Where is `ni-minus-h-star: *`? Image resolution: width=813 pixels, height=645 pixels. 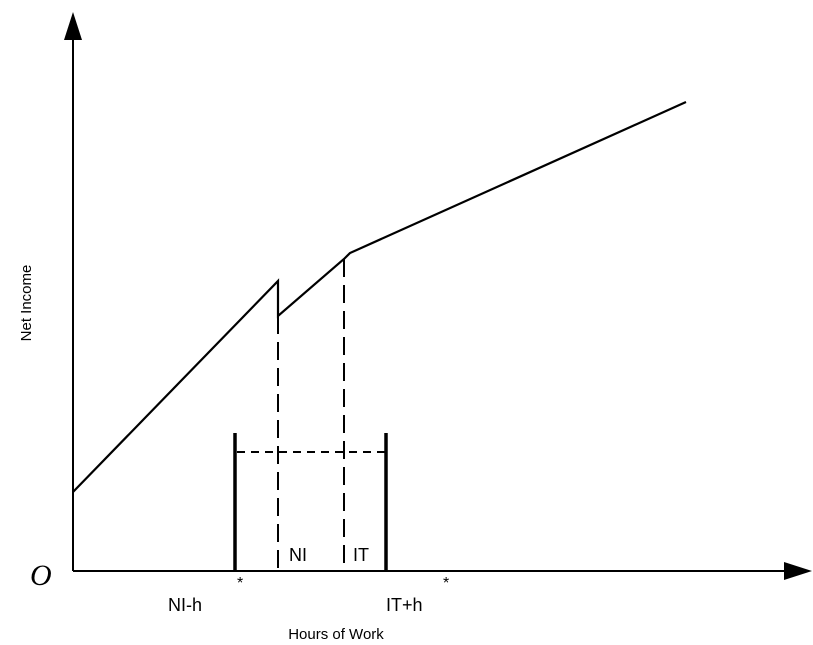 ni-minus-h-star: * is located at coordinates (240, 583).